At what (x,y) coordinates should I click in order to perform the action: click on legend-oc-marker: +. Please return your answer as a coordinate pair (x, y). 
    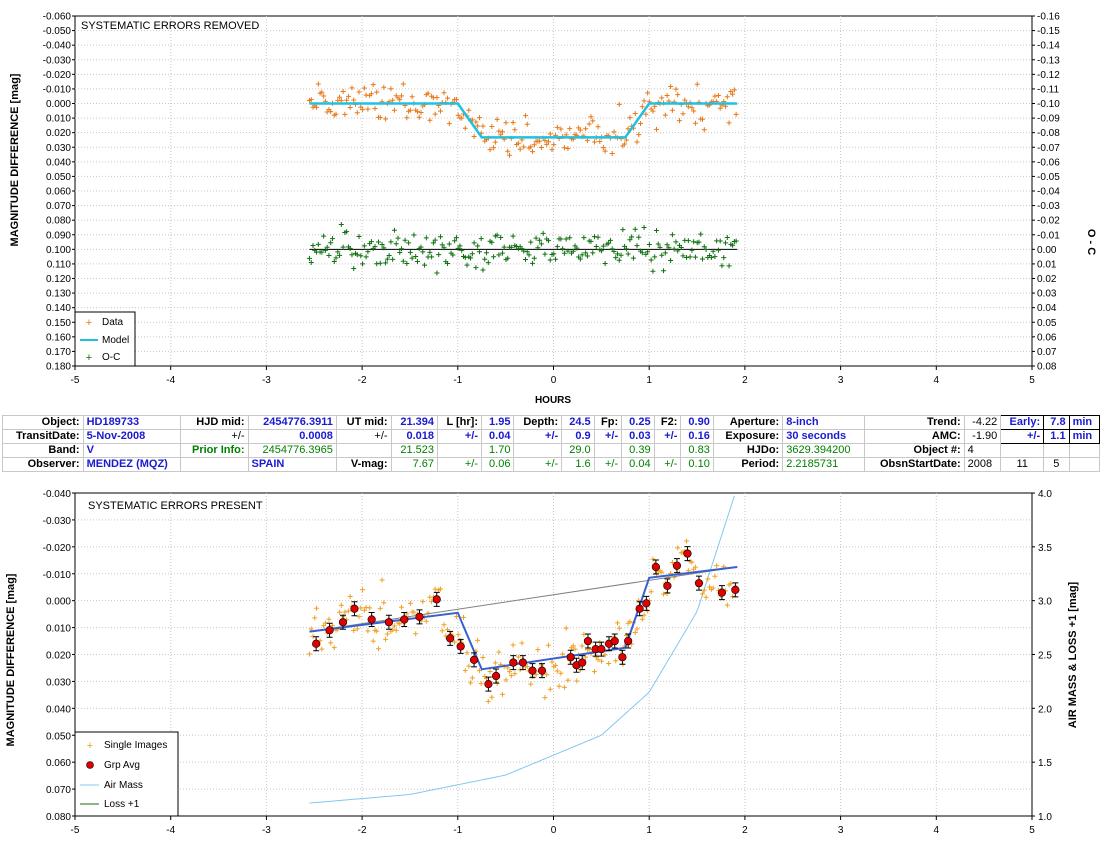
    Looking at the image, I should click on (89, 358).